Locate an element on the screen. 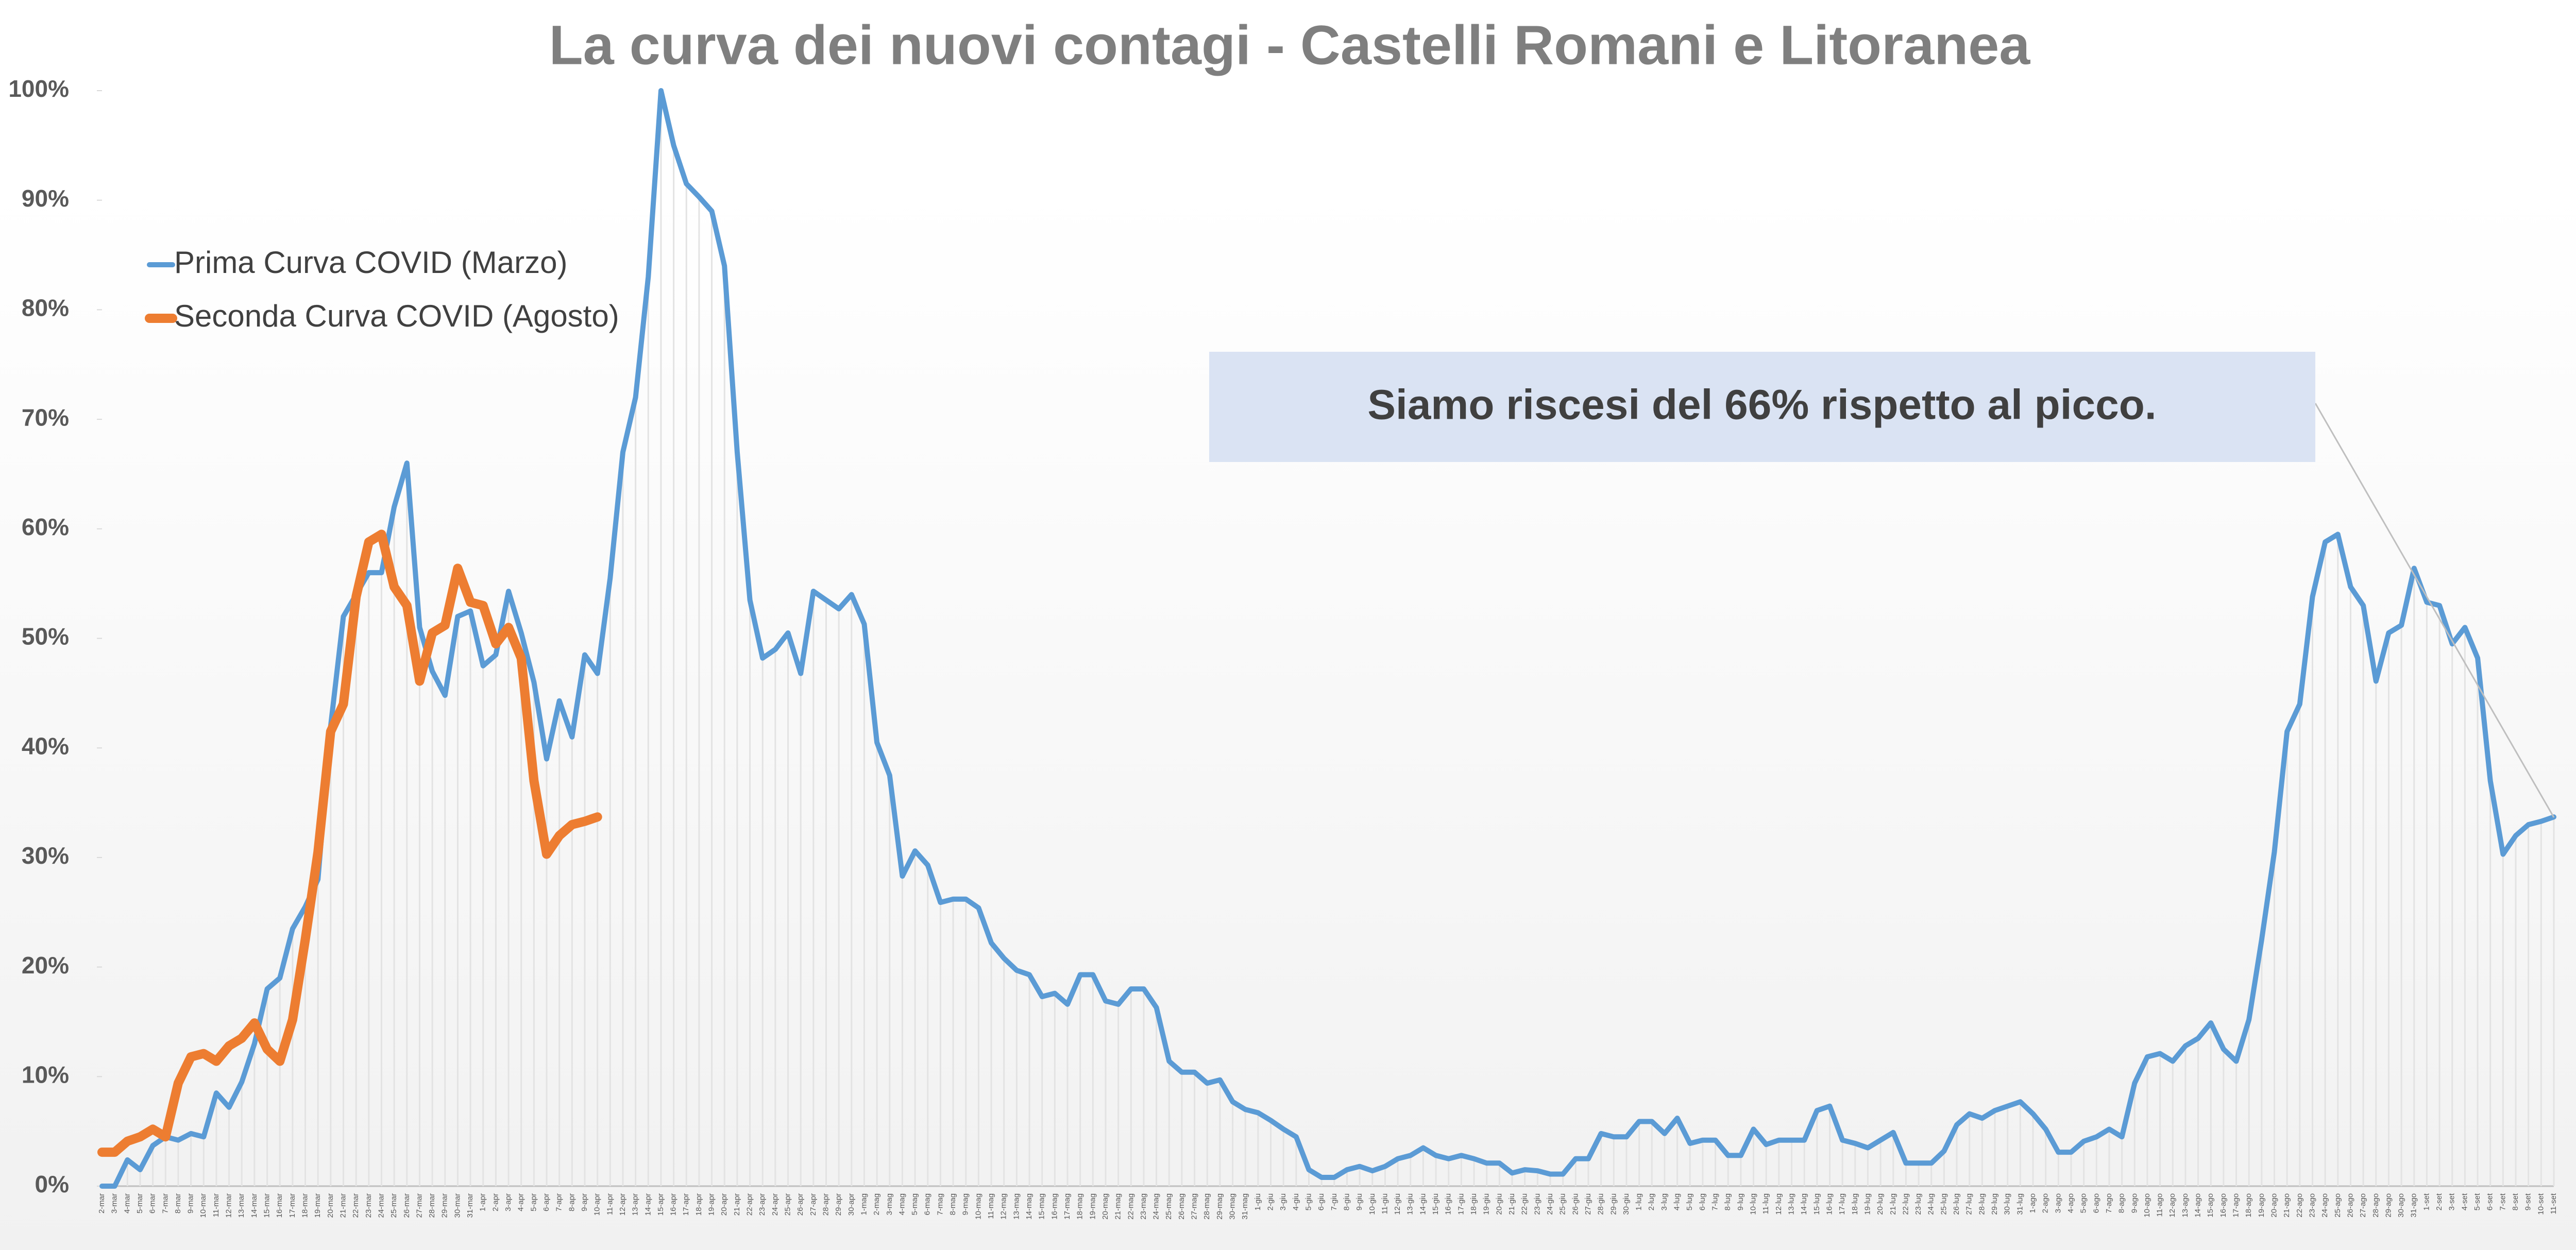  x-tick-label: 12-apr is located at coordinates (622, 1204).